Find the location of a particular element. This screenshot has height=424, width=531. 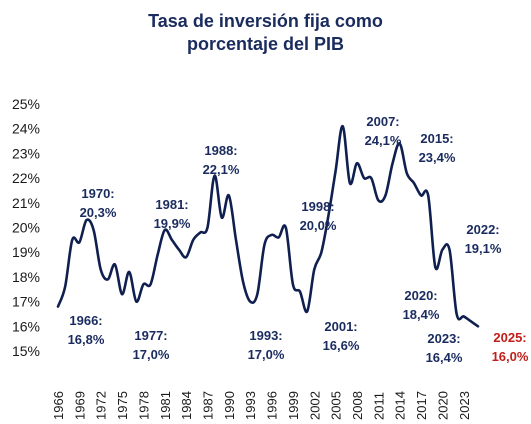

y-tick-label: 24% is located at coordinates (26, 129).